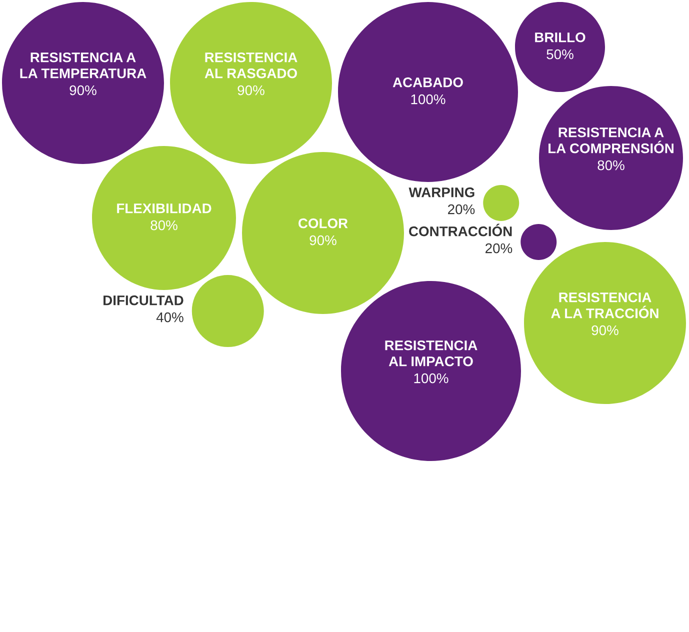 The image size is (689, 632). Describe the element at coordinates (431, 353) in the screenshot. I see `category-label: RESISTENCIA AL IMPACTO` at that location.